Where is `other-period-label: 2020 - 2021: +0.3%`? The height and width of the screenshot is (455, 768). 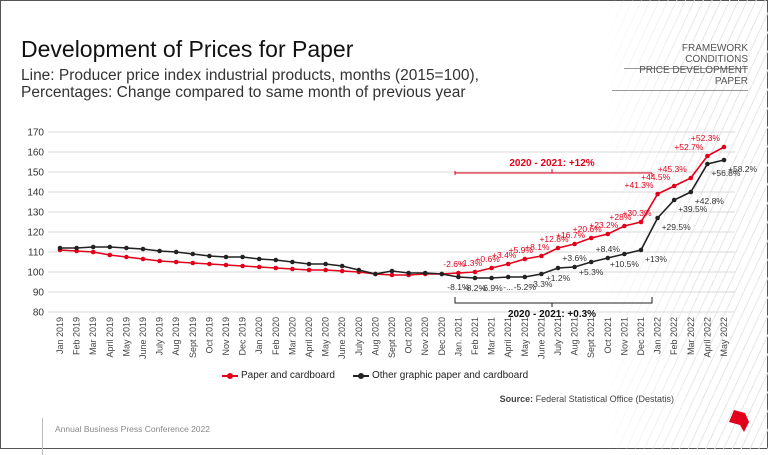
other-period-label: 2020 - 2021: +0.3% is located at coordinates (552, 314).